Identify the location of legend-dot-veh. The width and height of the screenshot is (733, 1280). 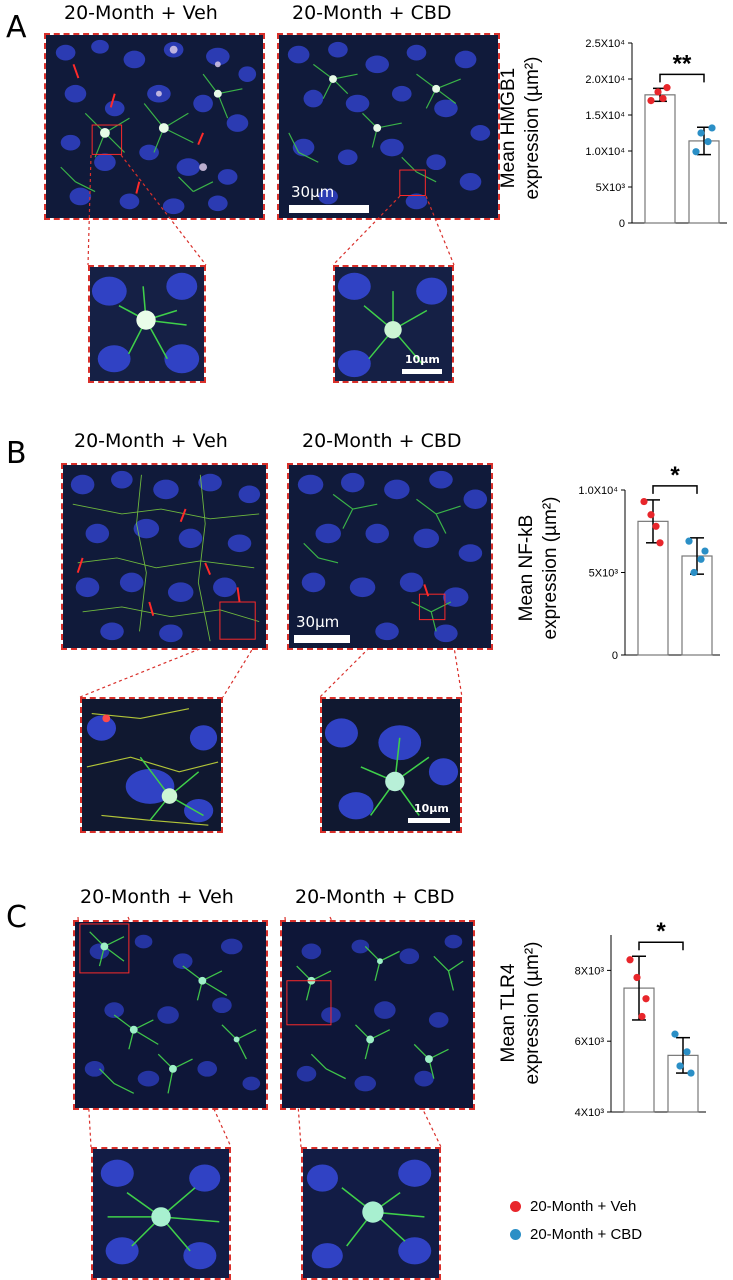
(515, 1206).